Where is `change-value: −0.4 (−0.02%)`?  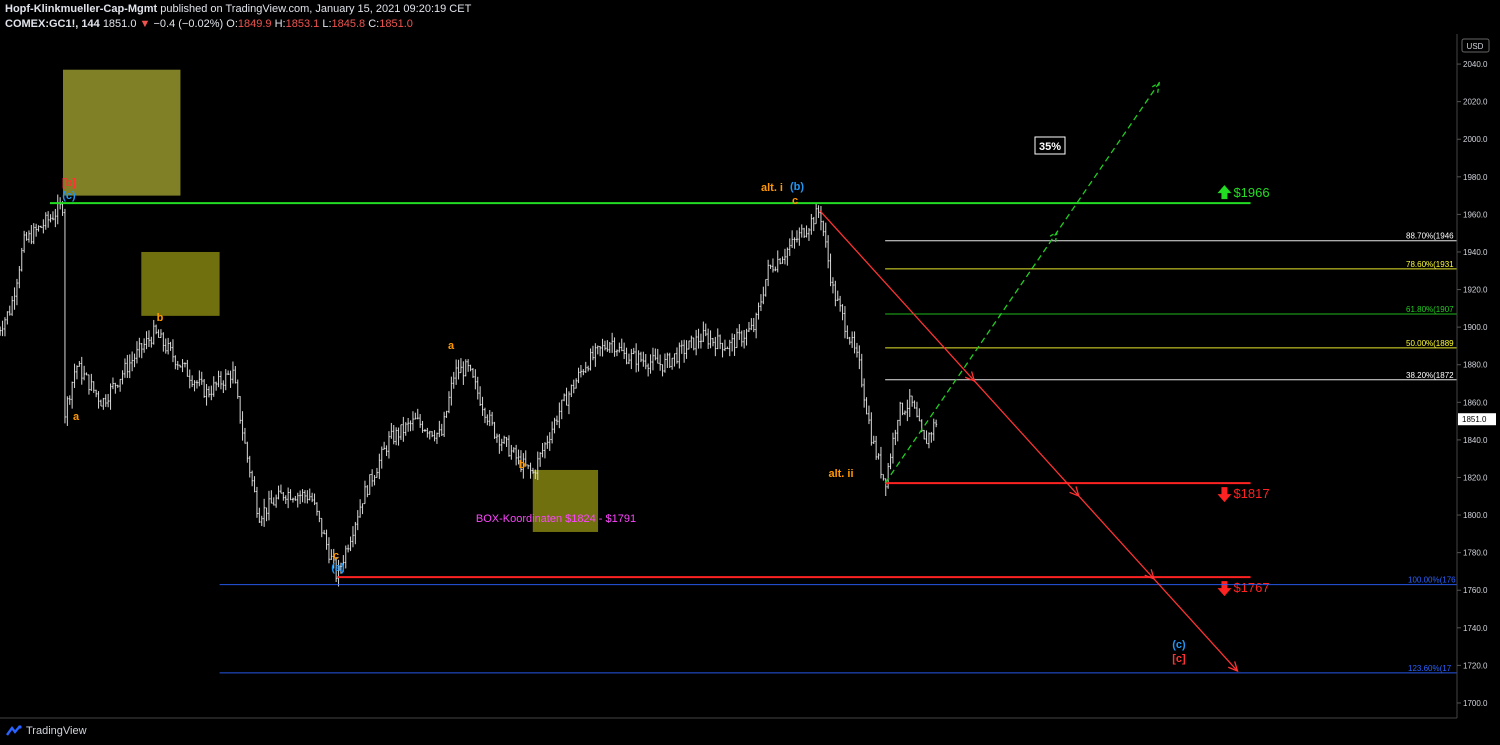
change-value: −0.4 (−0.02%) is located at coordinates (188, 24).